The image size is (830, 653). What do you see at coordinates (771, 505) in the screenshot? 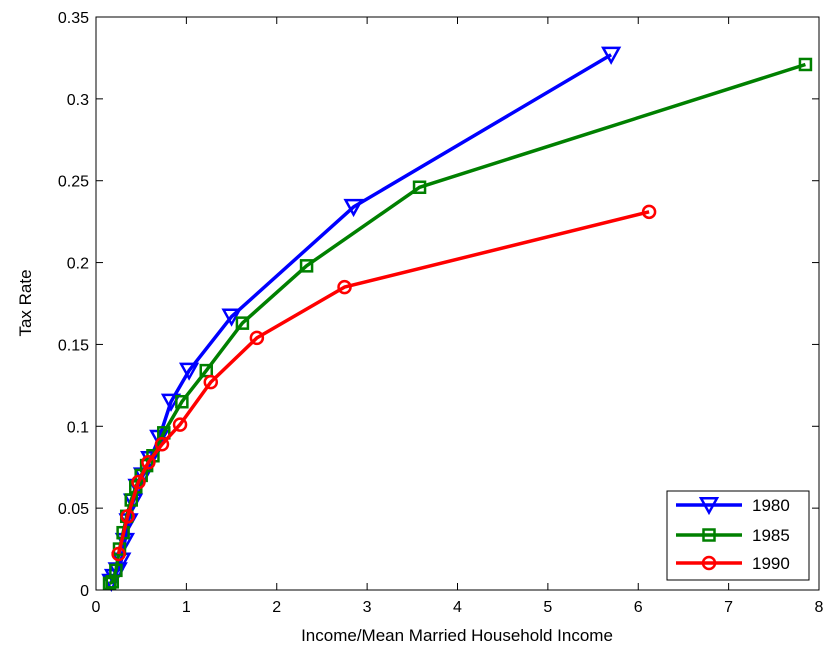
I see `legend-label-1980: 1980` at bounding box center [771, 505].